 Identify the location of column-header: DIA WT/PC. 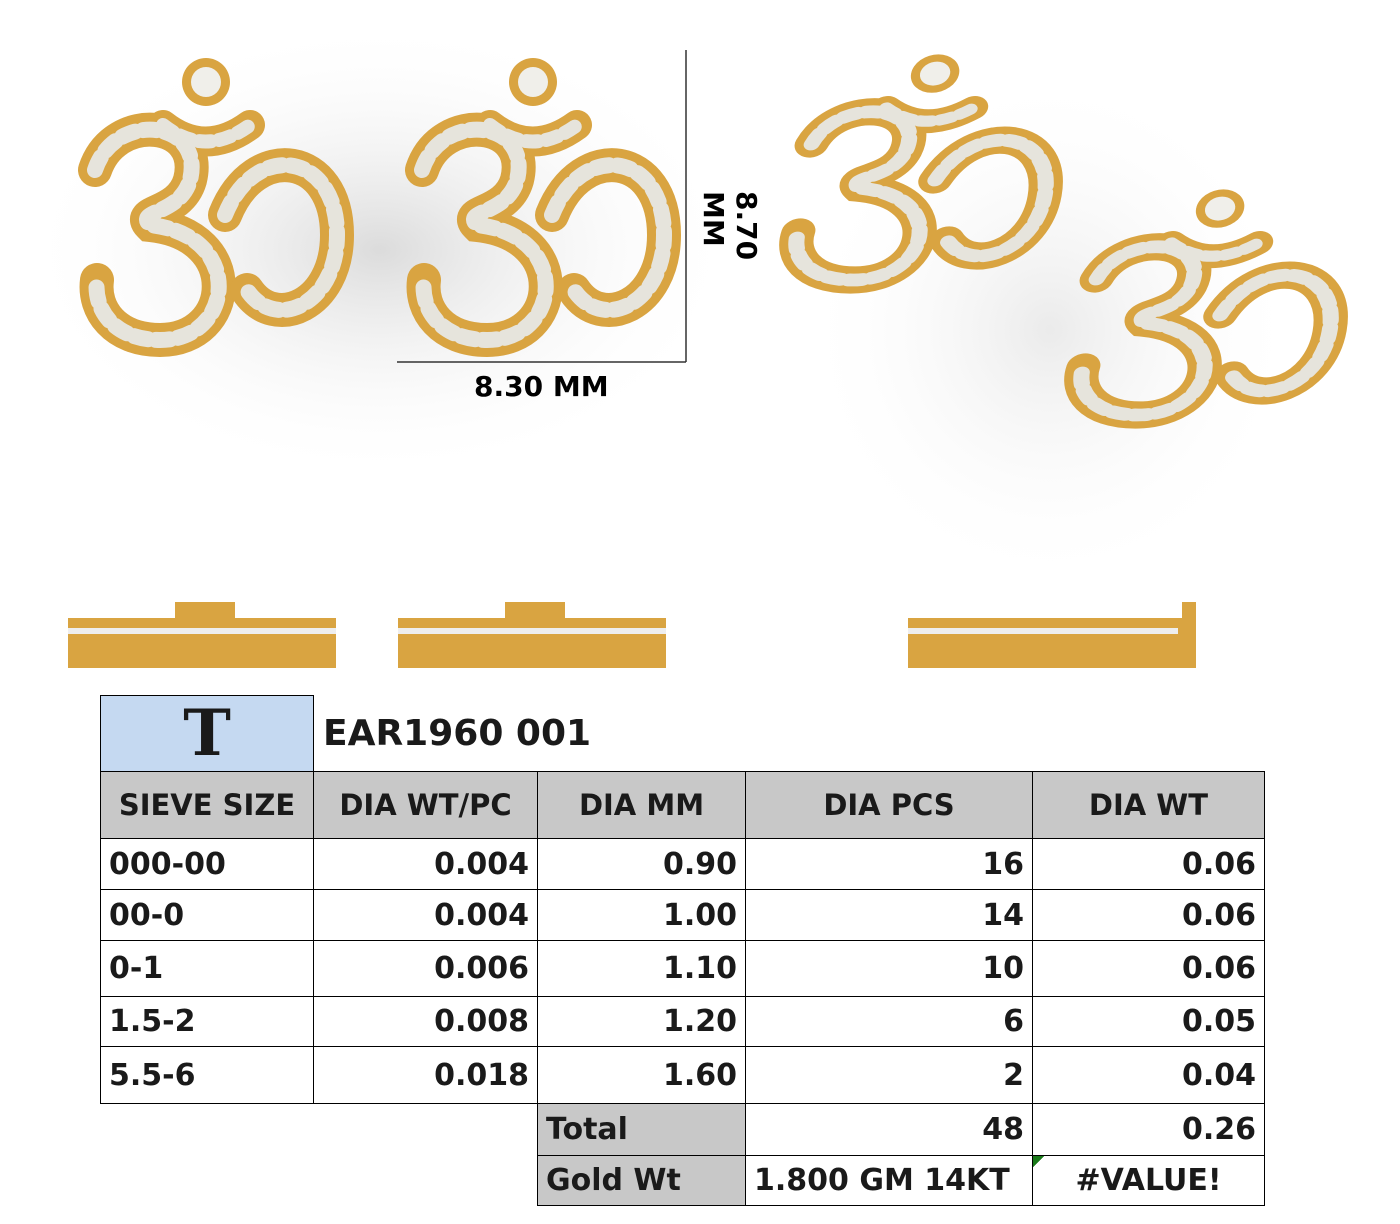
(425, 805).